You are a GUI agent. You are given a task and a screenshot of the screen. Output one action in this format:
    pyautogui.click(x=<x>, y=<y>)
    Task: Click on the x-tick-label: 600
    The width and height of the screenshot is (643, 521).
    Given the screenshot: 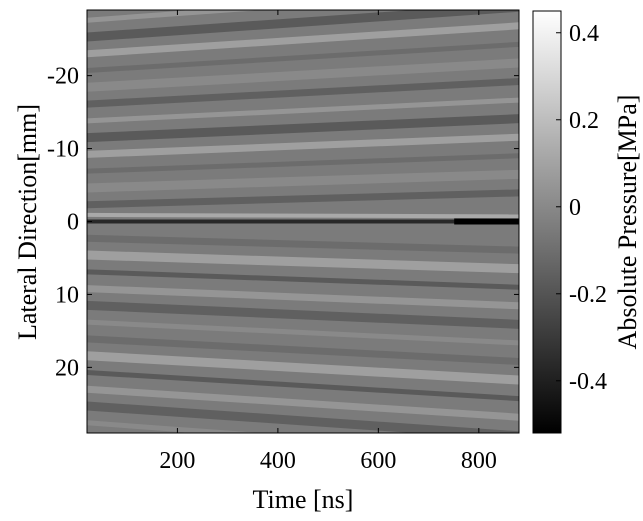 What is the action you would take?
    pyautogui.click(x=378, y=461)
    